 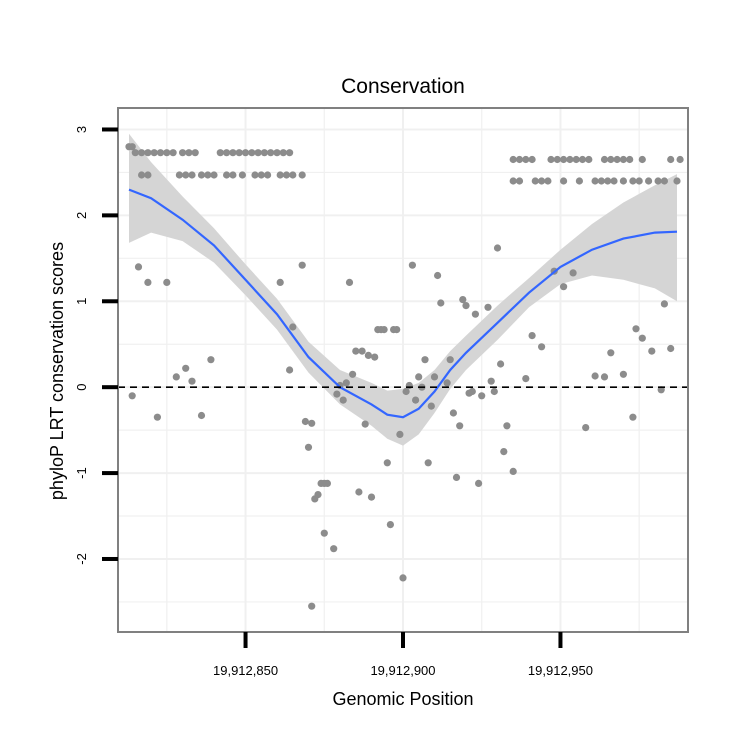 I want to click on y-tick-label: -1, so click(x=81, y=473).